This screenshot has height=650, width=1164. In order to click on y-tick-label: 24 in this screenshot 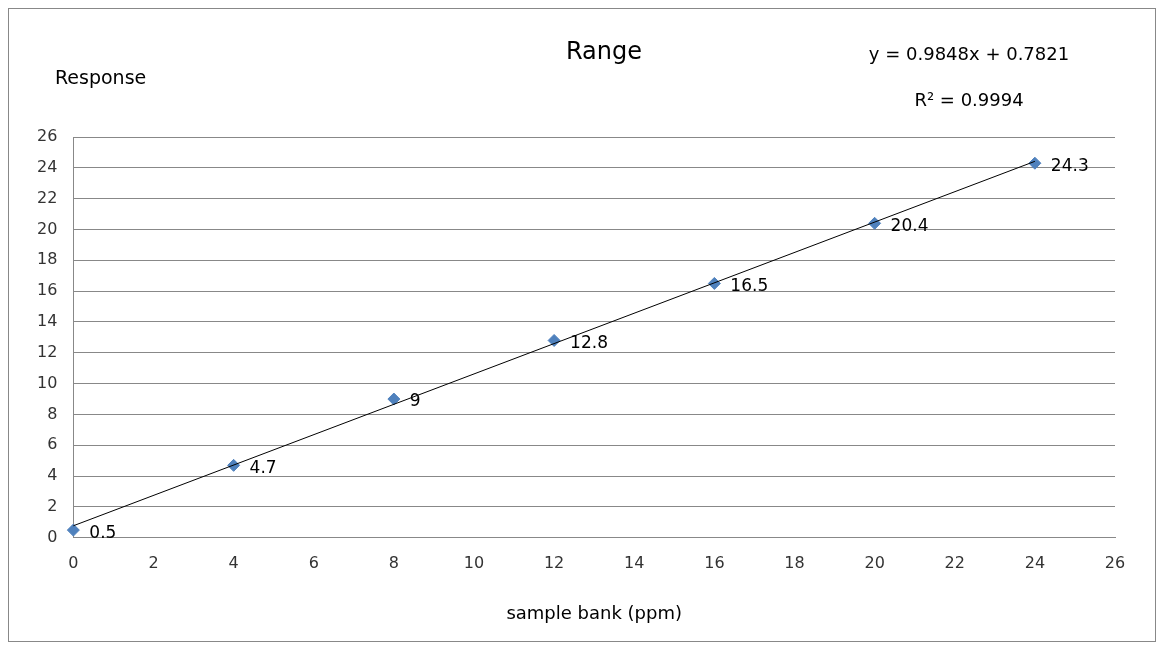, I will do `click(47, 166)`.